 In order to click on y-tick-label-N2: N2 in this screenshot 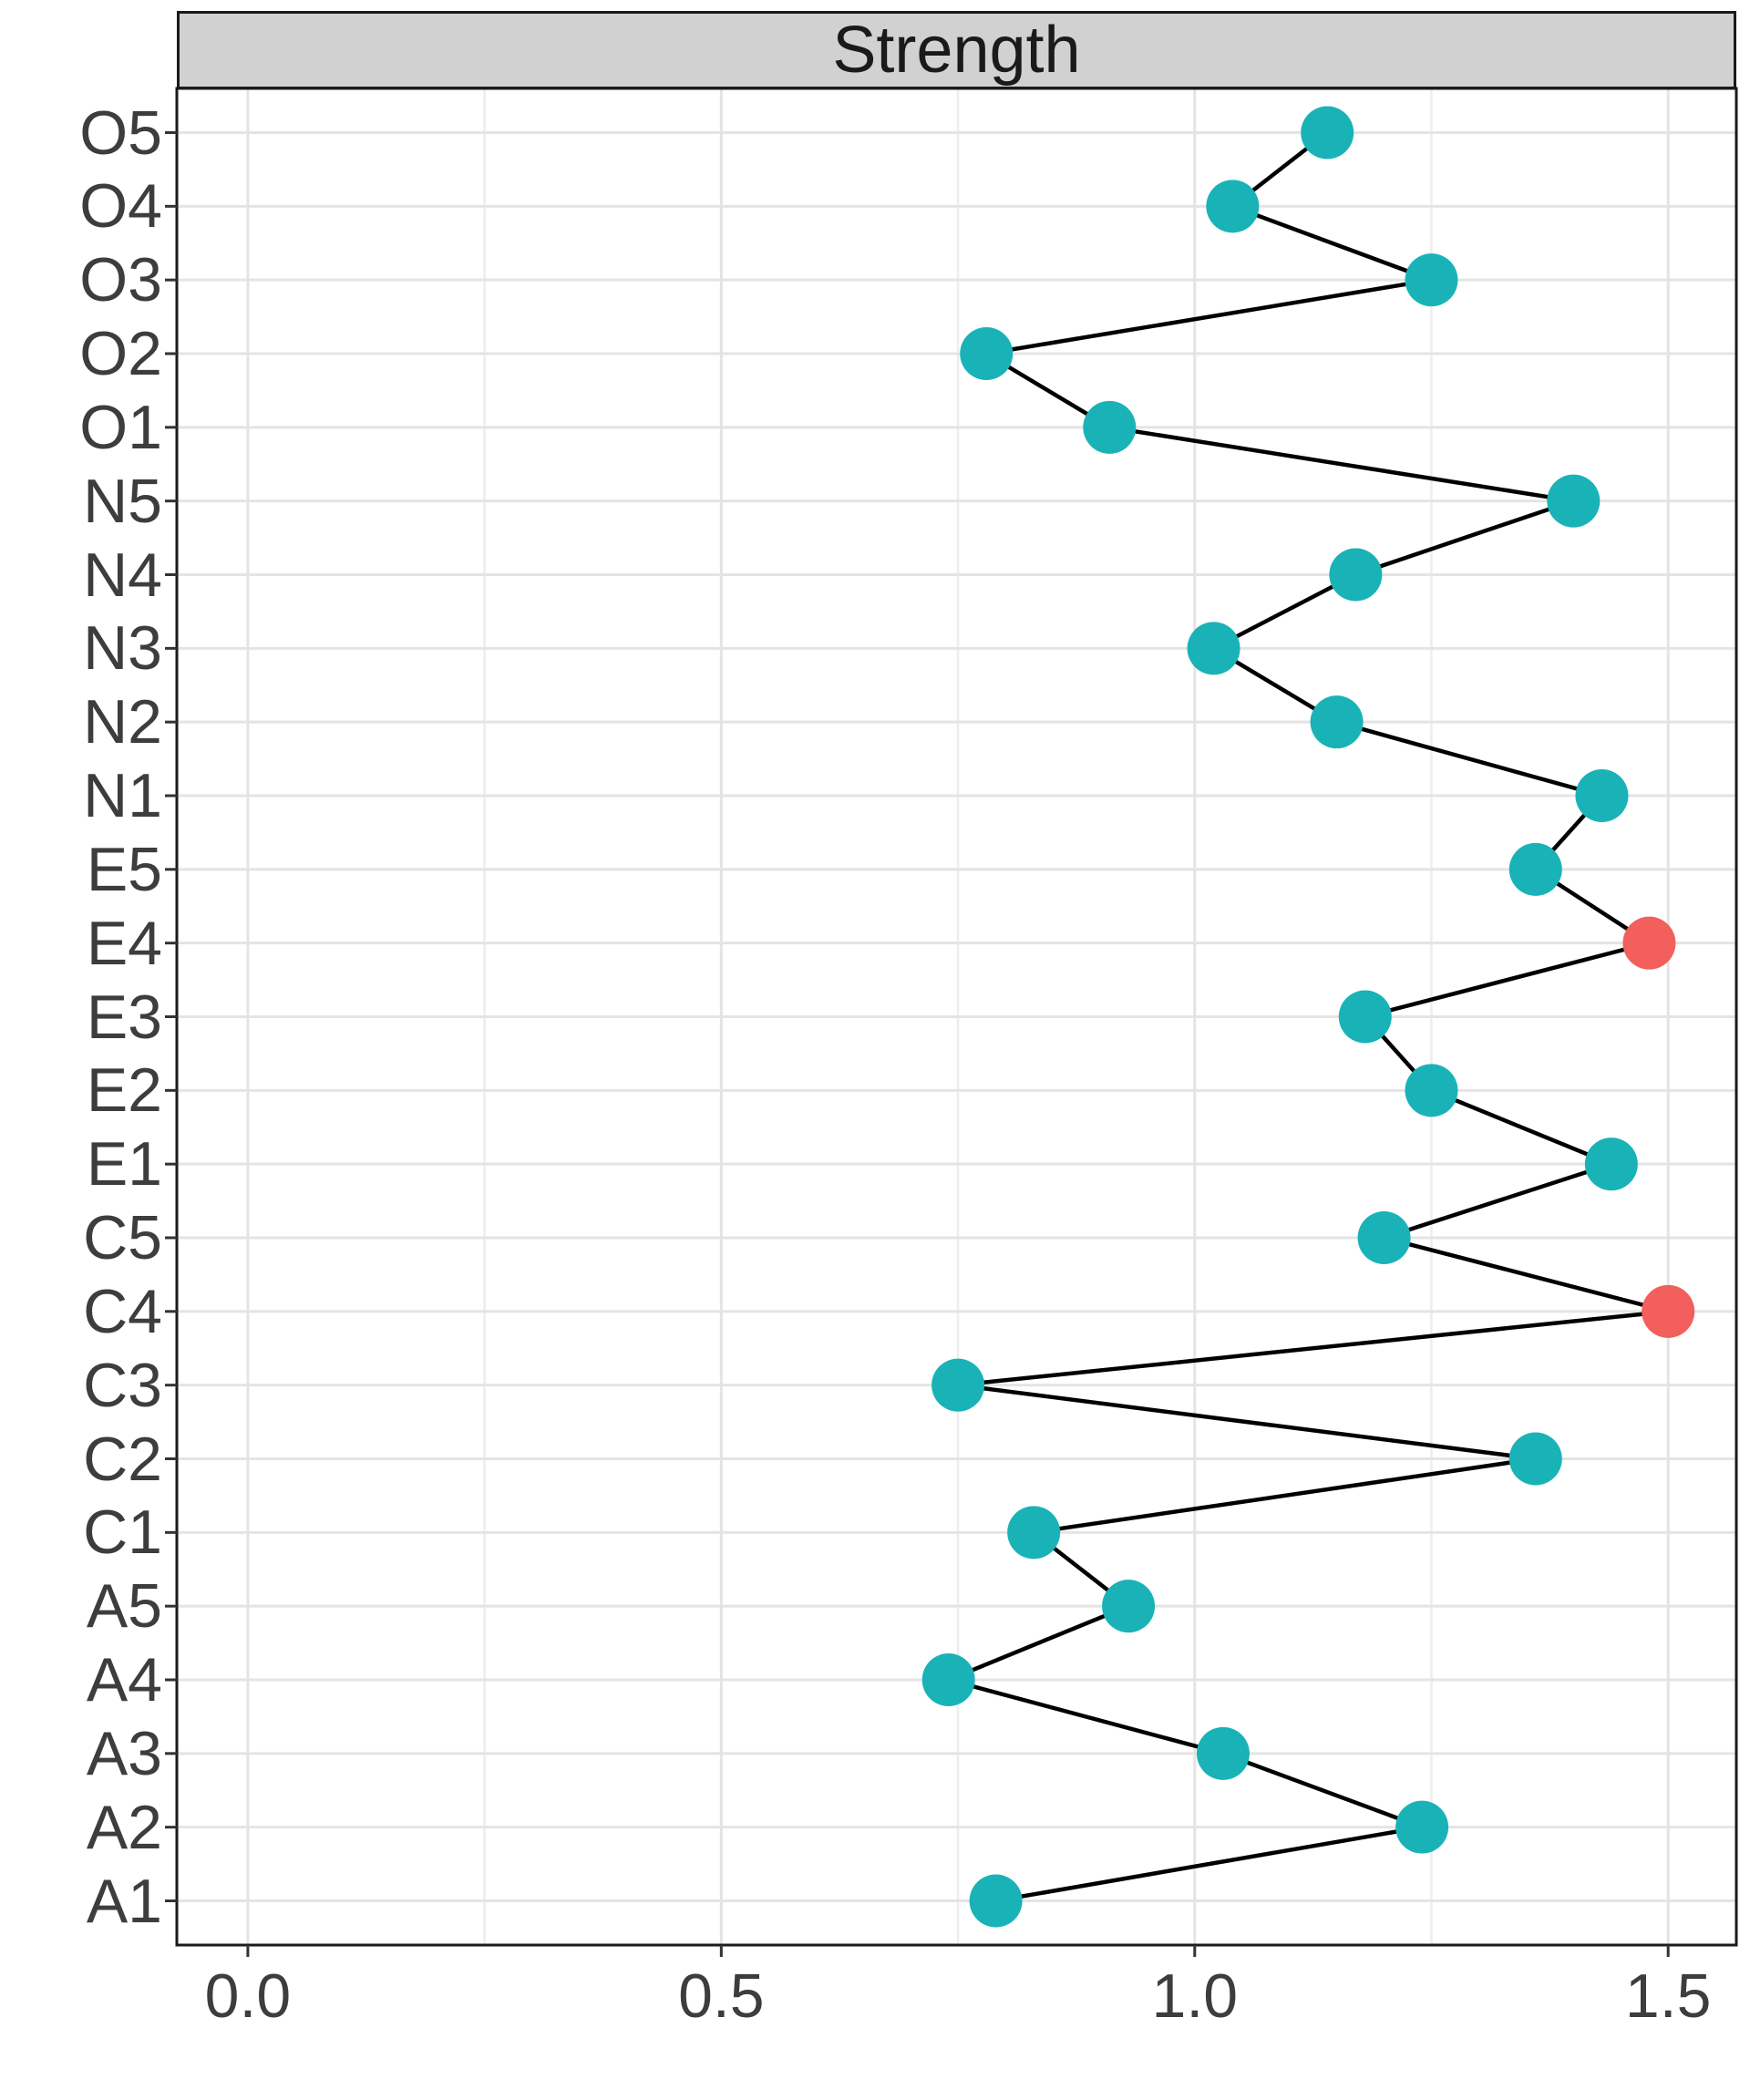, I will do `click(123, 722)`.